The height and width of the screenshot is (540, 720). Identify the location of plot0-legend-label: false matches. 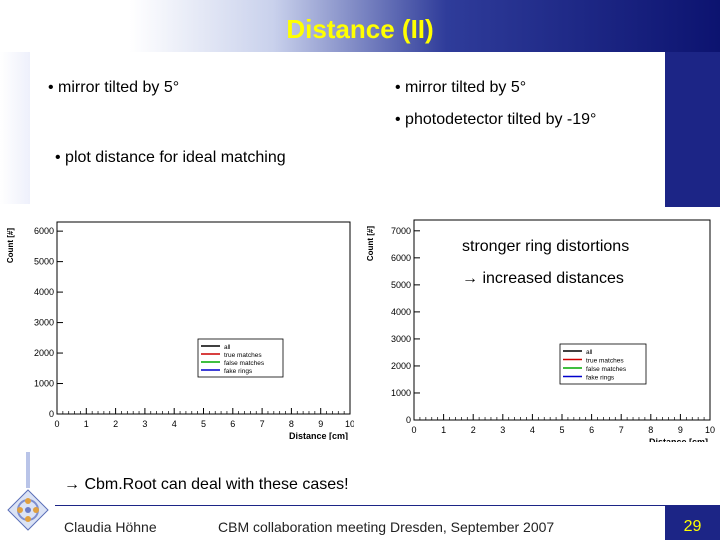
(244, 363).